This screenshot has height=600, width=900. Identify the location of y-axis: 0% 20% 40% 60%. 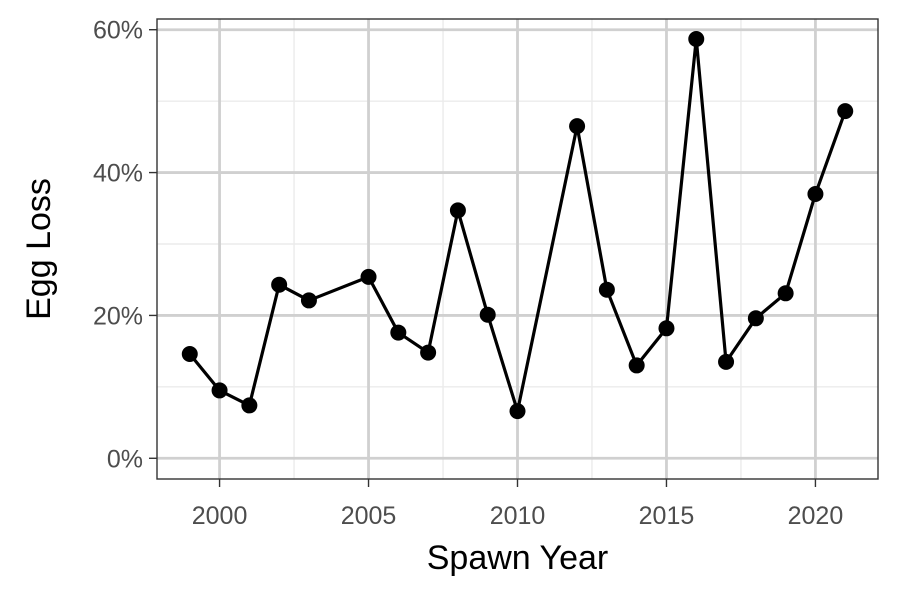
(125, 245).